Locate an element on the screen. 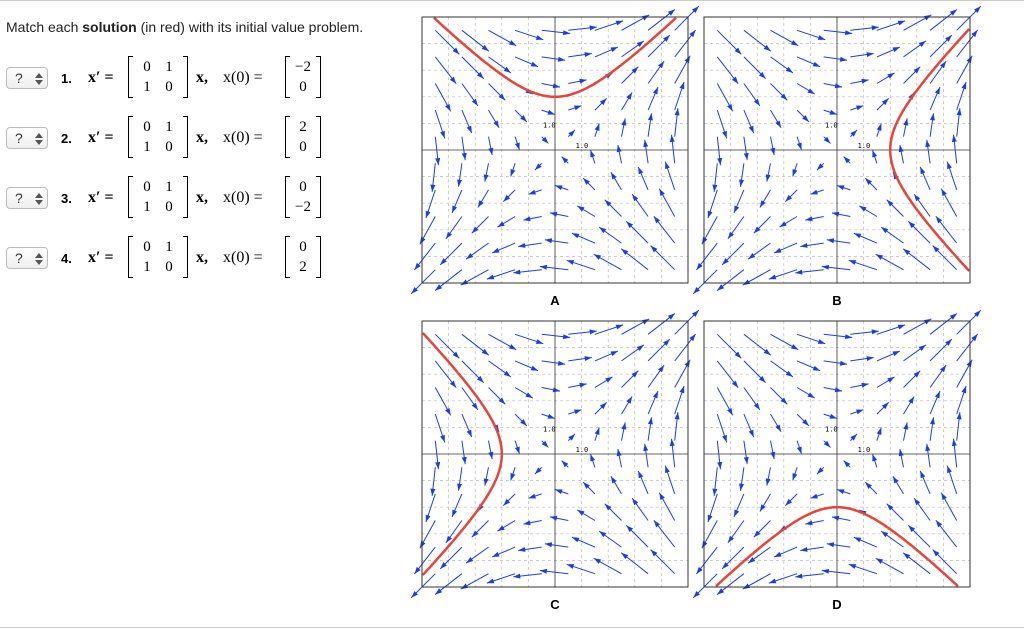 This screenshot has width=1024, height=629. problem-row: ? 1. x′ = 0 1 1 0 x, x(0) = −2 0 is located at coordinates (206, 78).